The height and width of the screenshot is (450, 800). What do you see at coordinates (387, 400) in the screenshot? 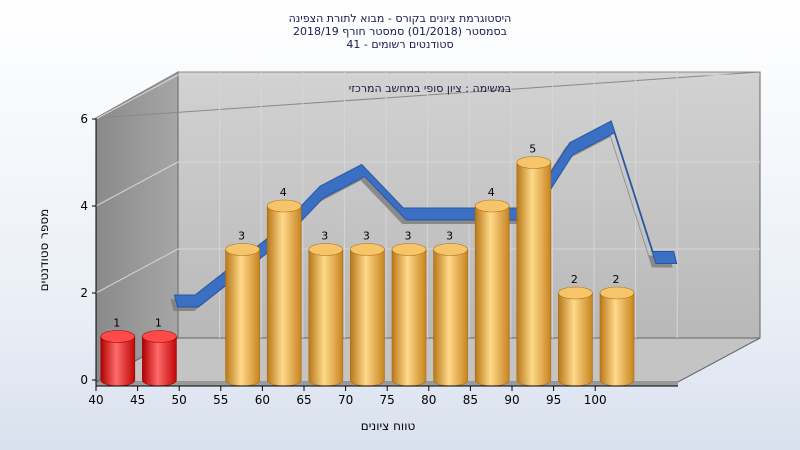
I see `x-tick-label: 75` at bounding box center [387, 400].